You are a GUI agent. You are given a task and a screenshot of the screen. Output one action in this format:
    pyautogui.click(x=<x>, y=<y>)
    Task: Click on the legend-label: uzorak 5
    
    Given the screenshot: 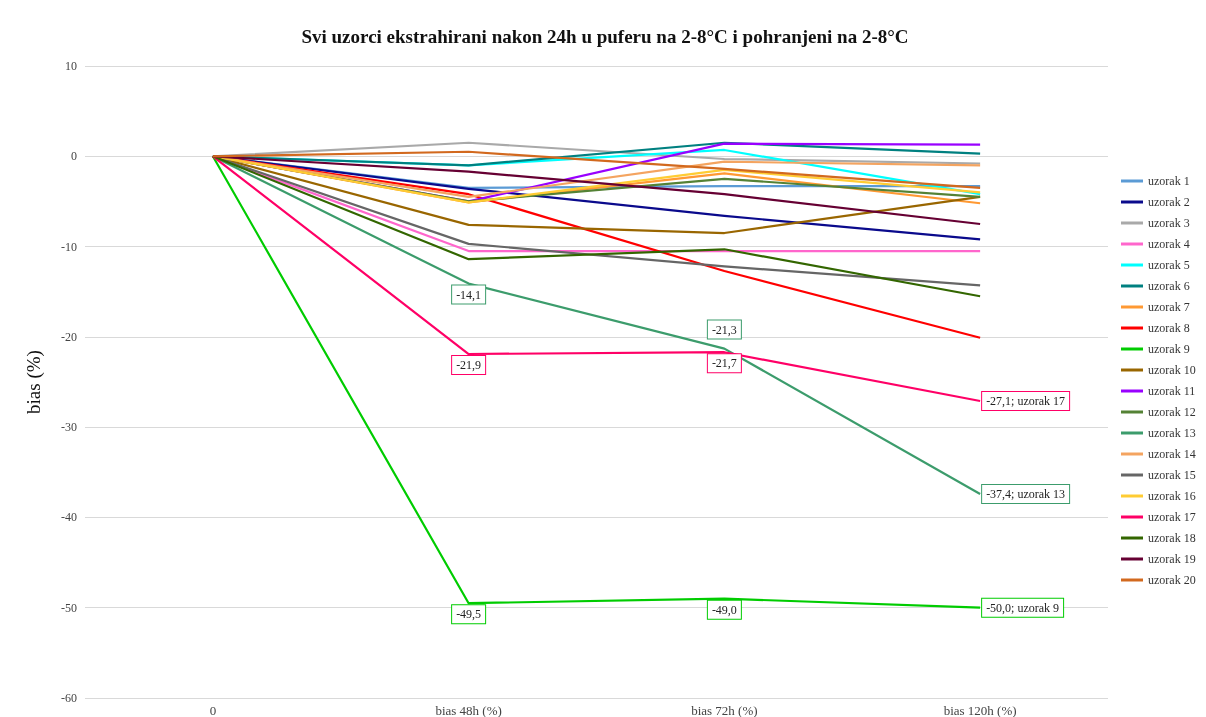 What is the action you would take?
    pyautogui.click(x=1169, y=265)
    